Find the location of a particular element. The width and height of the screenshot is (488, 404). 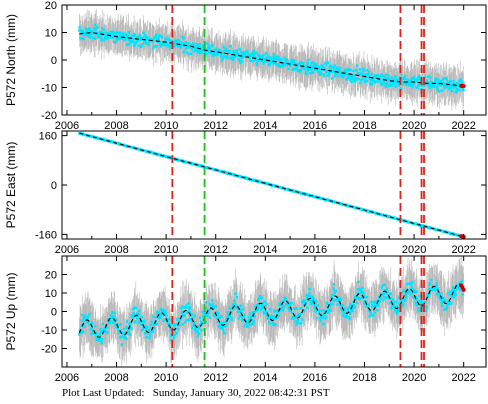

last-updated-timestamp: Sunday, January 30, 2022 08:42:31 PST is located at coordinates (241, 393).